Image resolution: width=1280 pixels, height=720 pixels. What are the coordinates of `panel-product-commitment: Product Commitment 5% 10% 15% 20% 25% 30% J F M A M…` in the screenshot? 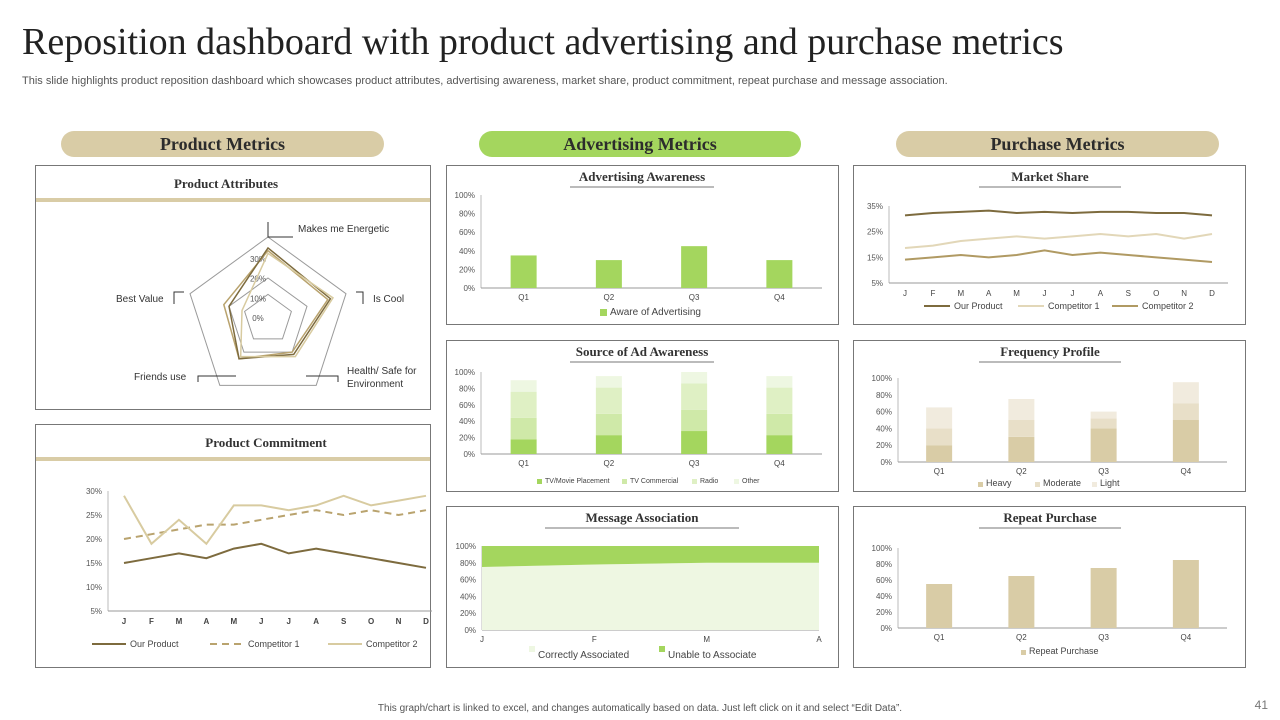 It's located at (233, 546).